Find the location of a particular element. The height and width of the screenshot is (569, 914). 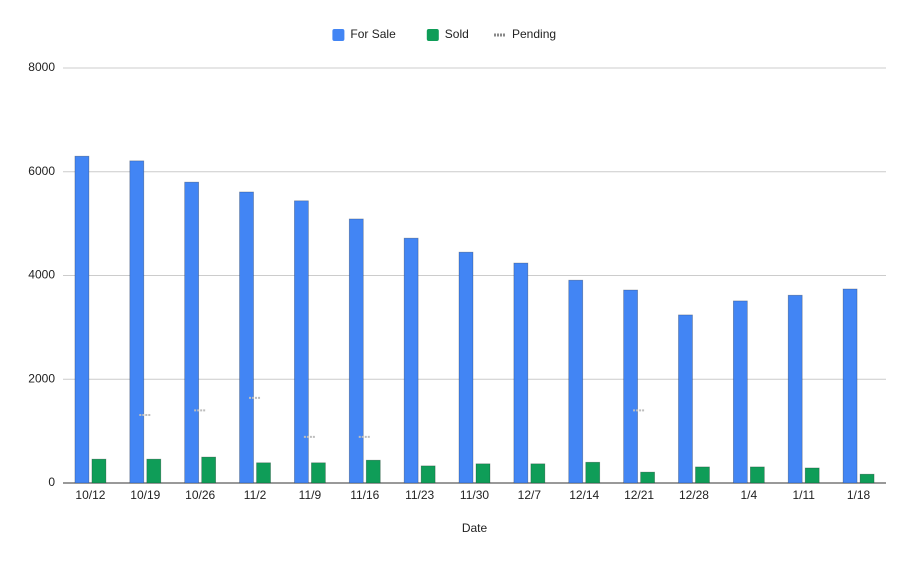

y-tick-label: 2000 is located at coordinates (41, 378).